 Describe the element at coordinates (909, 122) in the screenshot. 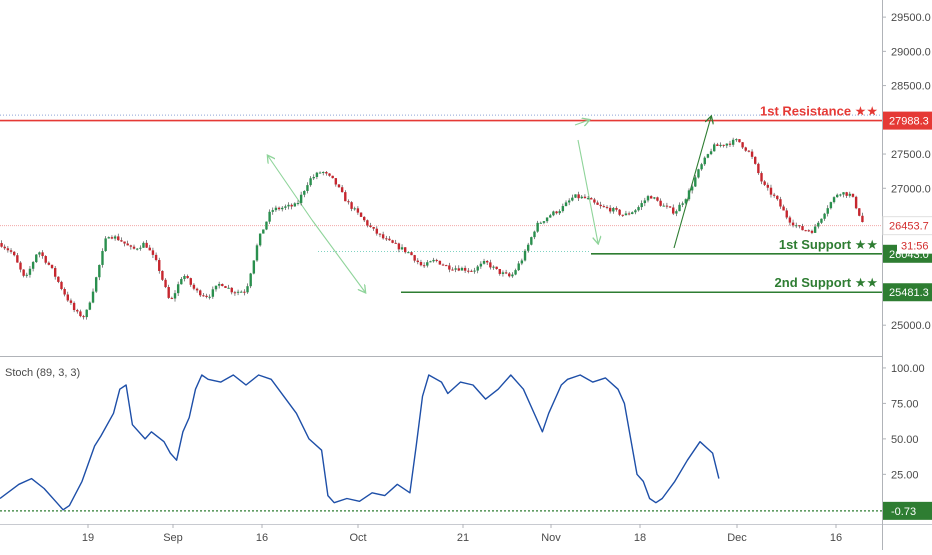

I see `level-price-value: 27988.3` at that location.